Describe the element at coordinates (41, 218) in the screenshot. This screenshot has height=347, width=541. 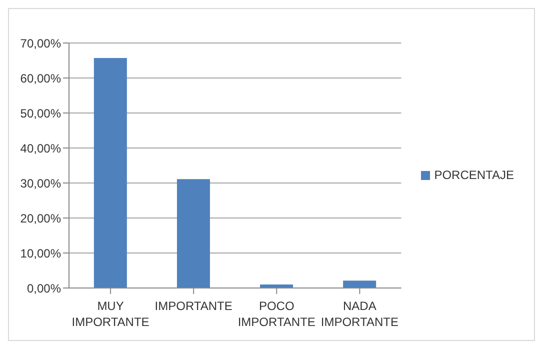
I see `y-tick-label: 20,00%` at that location.